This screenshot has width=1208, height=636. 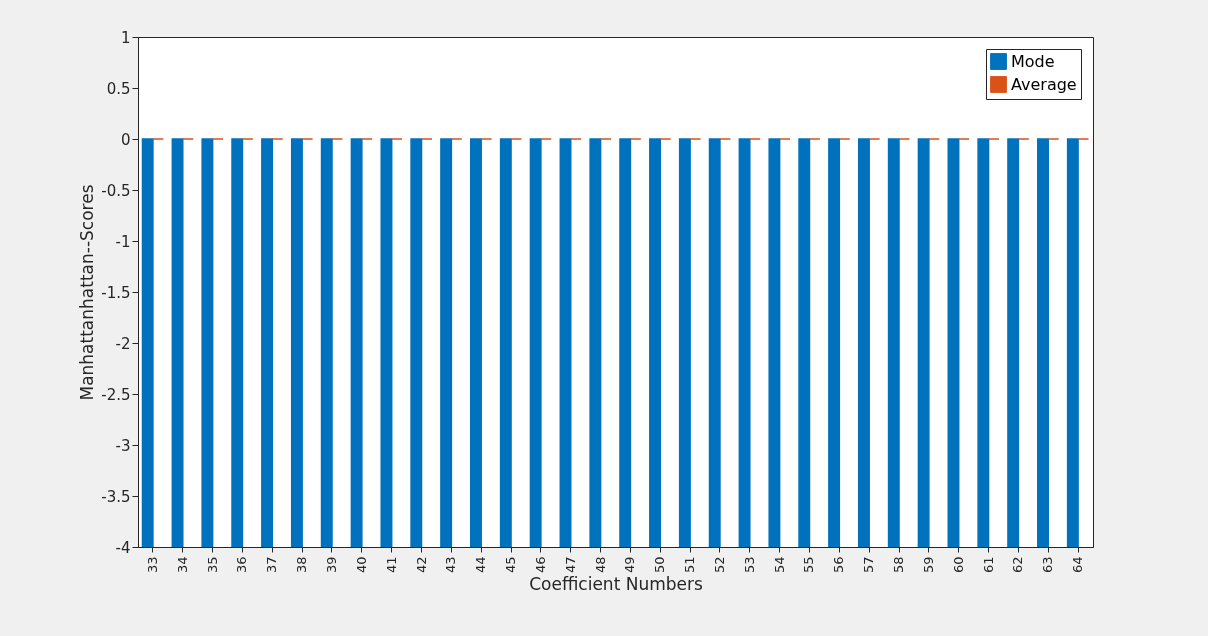 What do you see at coordinates (1078, 565) in the screenshot?
I see `x-tick-label: 64` at bounding box center [1078, 565].